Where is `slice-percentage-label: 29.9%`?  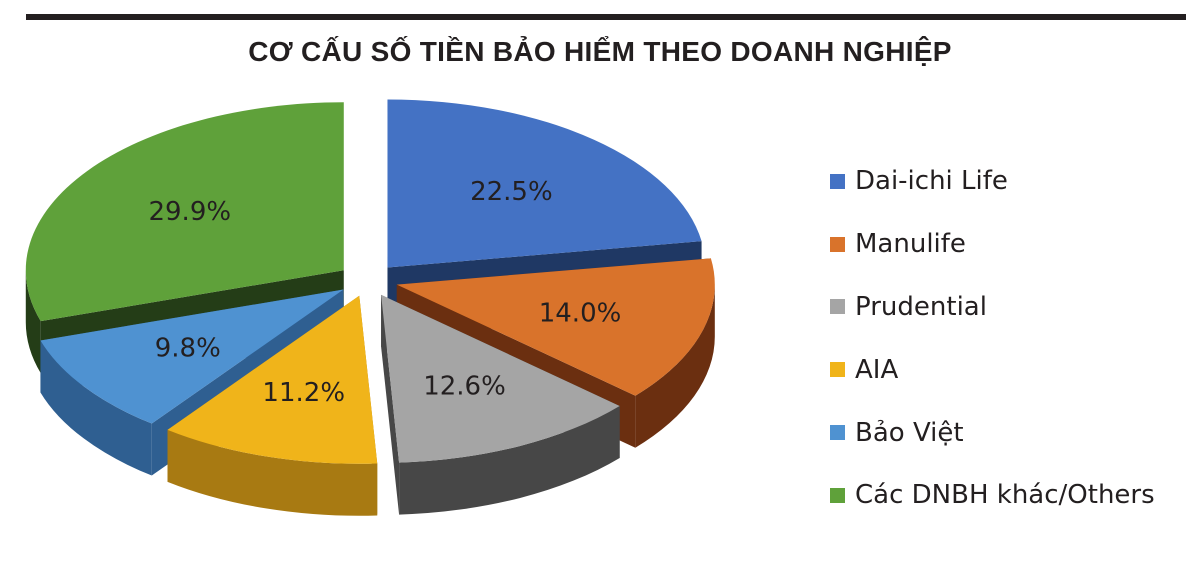
slice-percentage-label: 29.9% is located at coordinates (189, 212).